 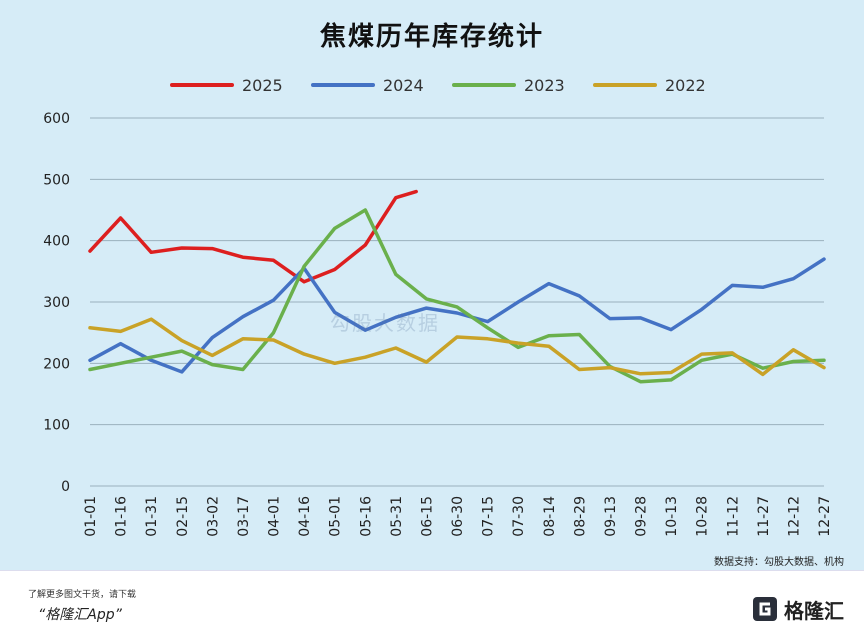 I want to click on y-tick-label: 0, so click(x=65, y=487).